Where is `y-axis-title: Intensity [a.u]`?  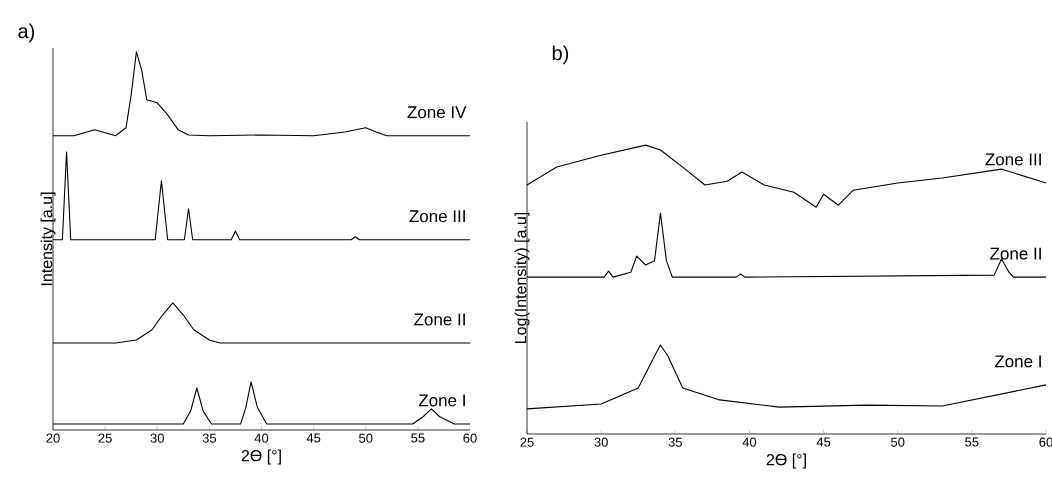 y-axis-title: Intensity [a.u] is located at coordinates (48, 239).